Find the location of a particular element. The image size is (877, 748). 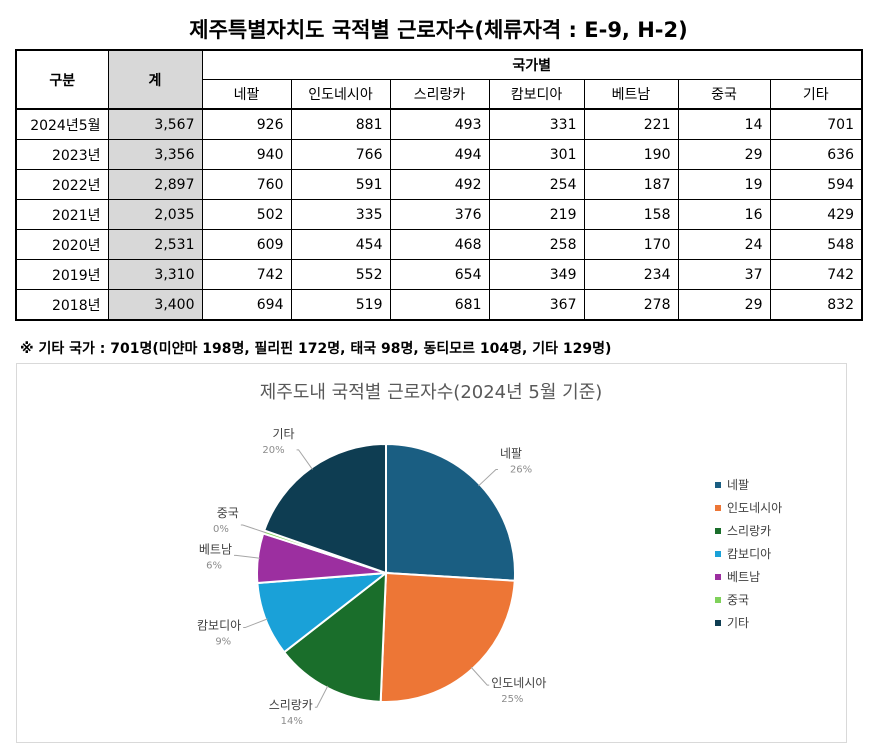

row-period: 2021년 is located at coordinates (62, 214).